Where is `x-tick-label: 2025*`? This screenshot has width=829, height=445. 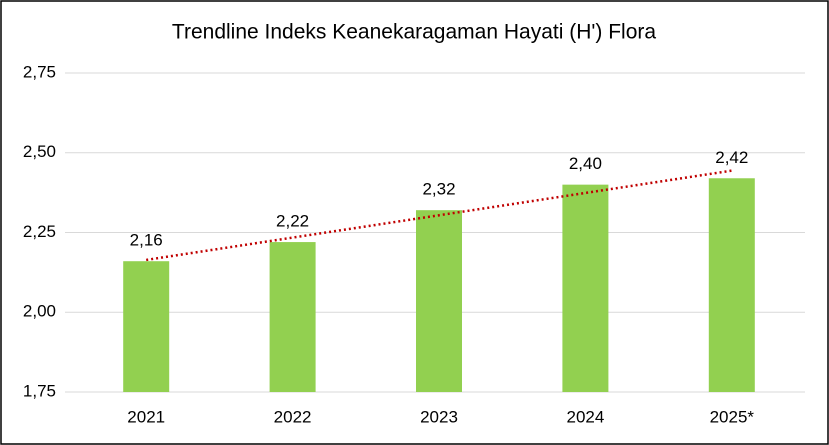 x-tick-label: 2025* is located at coordinates (732, 416).